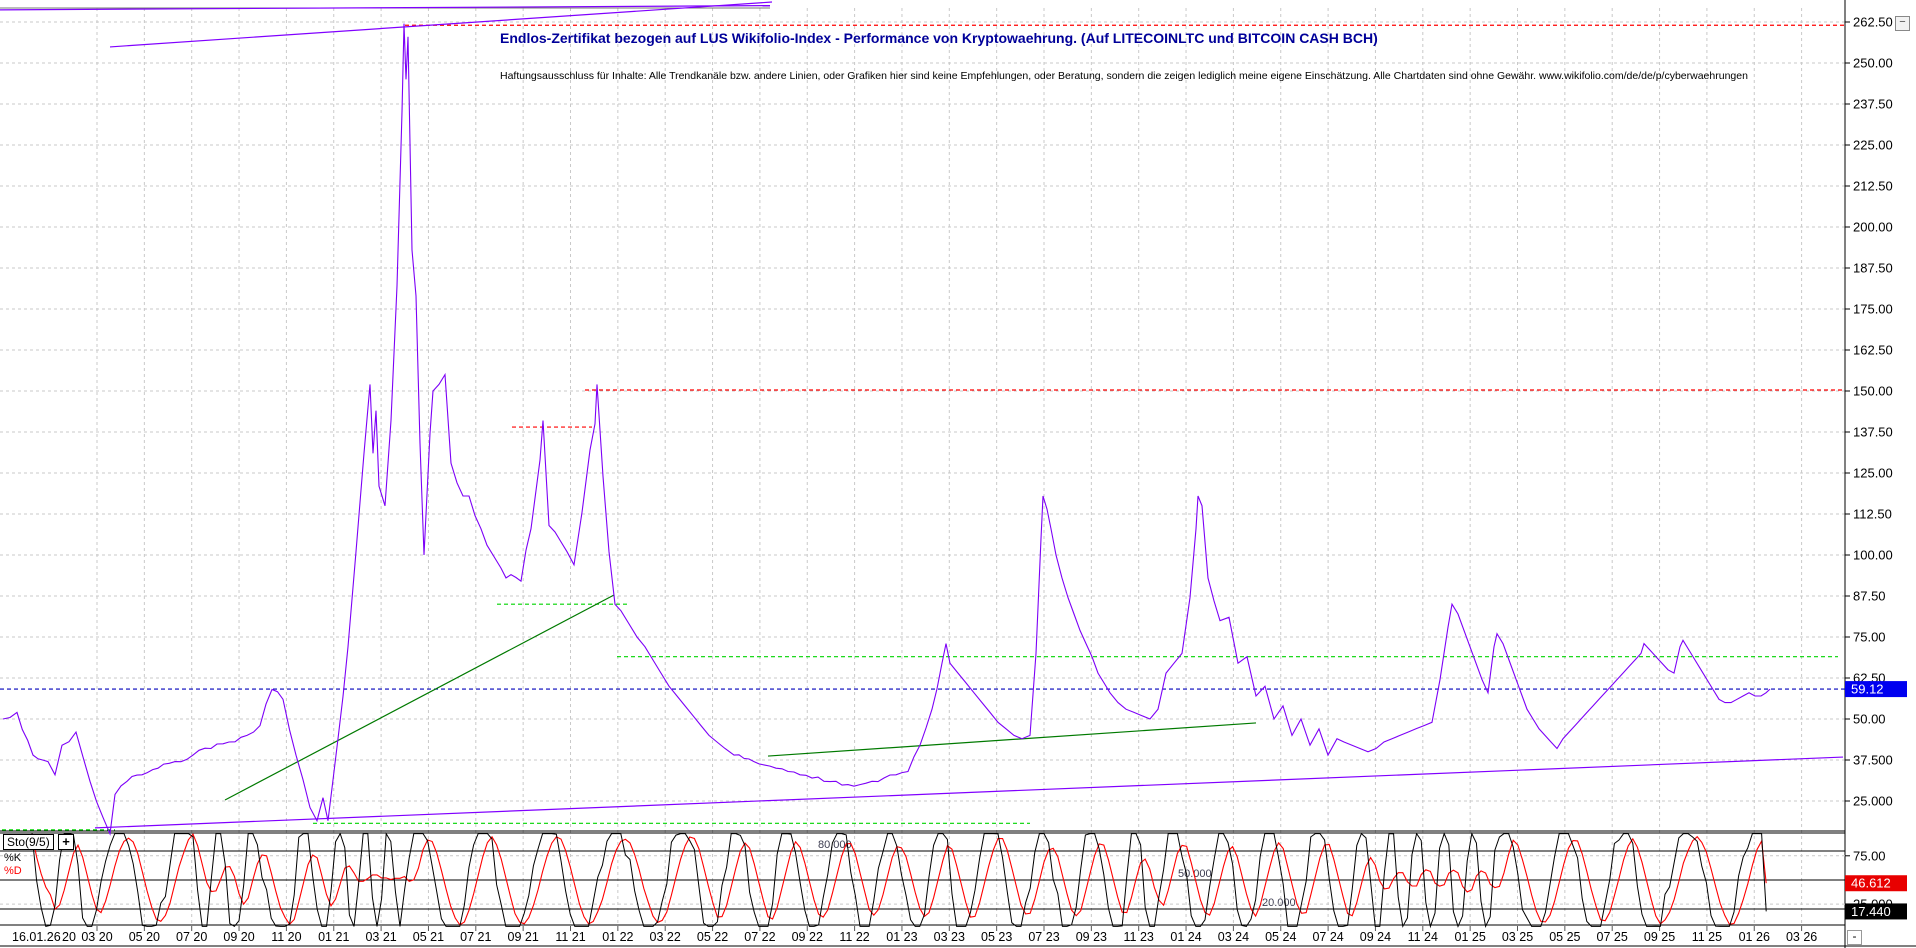 The image size is (1916, 948). I want to click on stochastic-d-label: %D, so click(13, 871).